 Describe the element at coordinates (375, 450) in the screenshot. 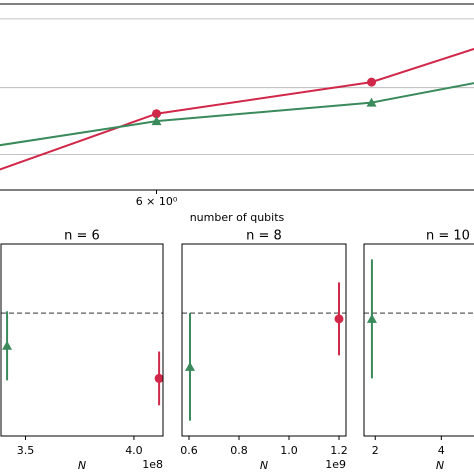

I see `x-tick-label: 2` at that location.